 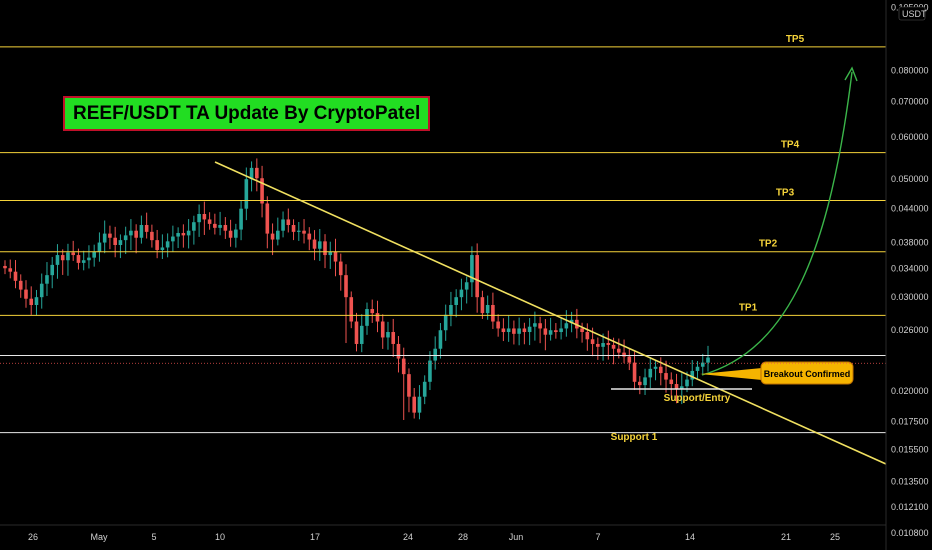 I want to click on y-tick-label: 0.020000, so click(x=910, y=391).